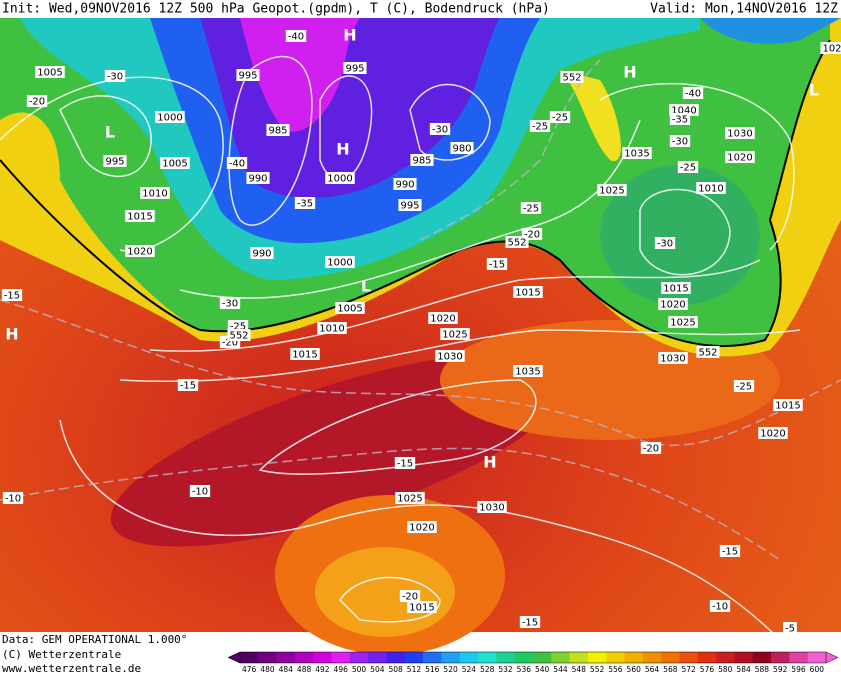 The height and width of the screenshot is (679, 841). I want to click on temperature-label: -15, so click(530, 623).